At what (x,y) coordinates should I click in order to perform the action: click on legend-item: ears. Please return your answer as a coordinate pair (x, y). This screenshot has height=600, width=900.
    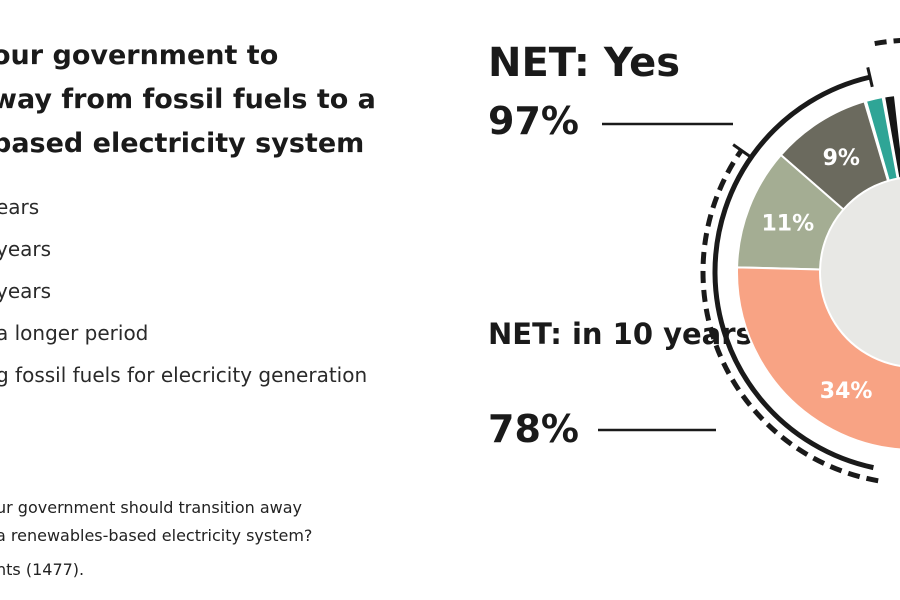
    Looking at the image, I should click on (20, 207).